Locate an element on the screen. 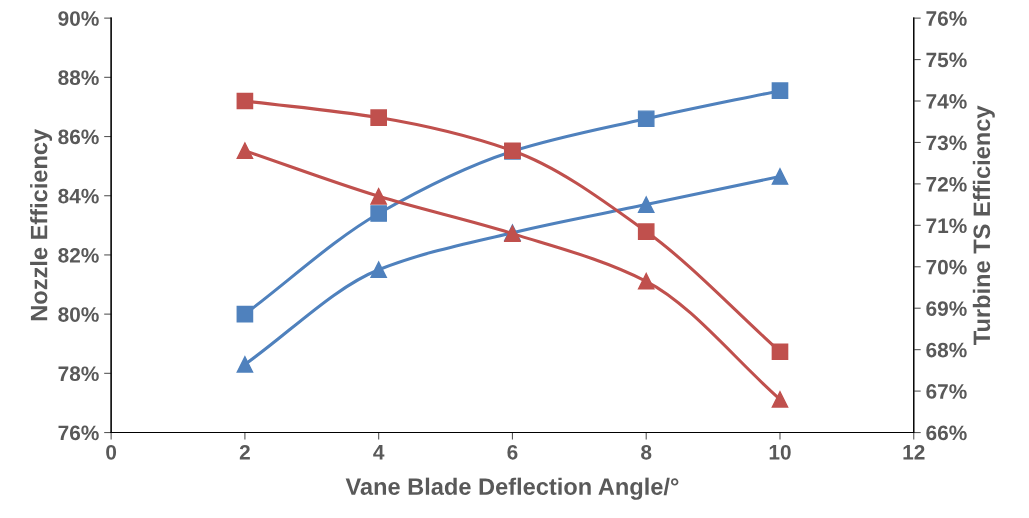  y-tick-label: 78% is located at coordinates (78, 374).